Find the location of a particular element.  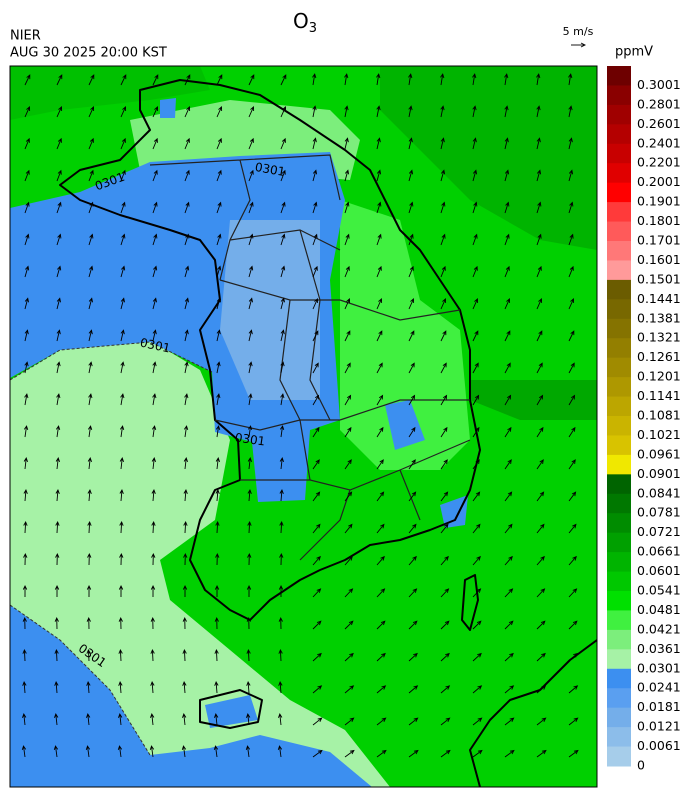

colorbar-label: 0.0181 is located at coordinates (659, 706).